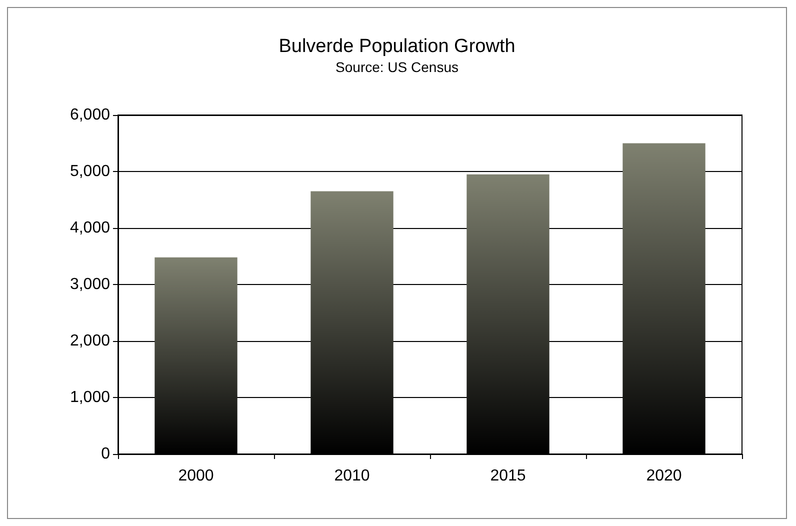 The image size is (796, 526). What do you see at coordinates (196, 476) in the screenshot?
I see `x-tick-label: 2000` at bounding box center [196, 476].